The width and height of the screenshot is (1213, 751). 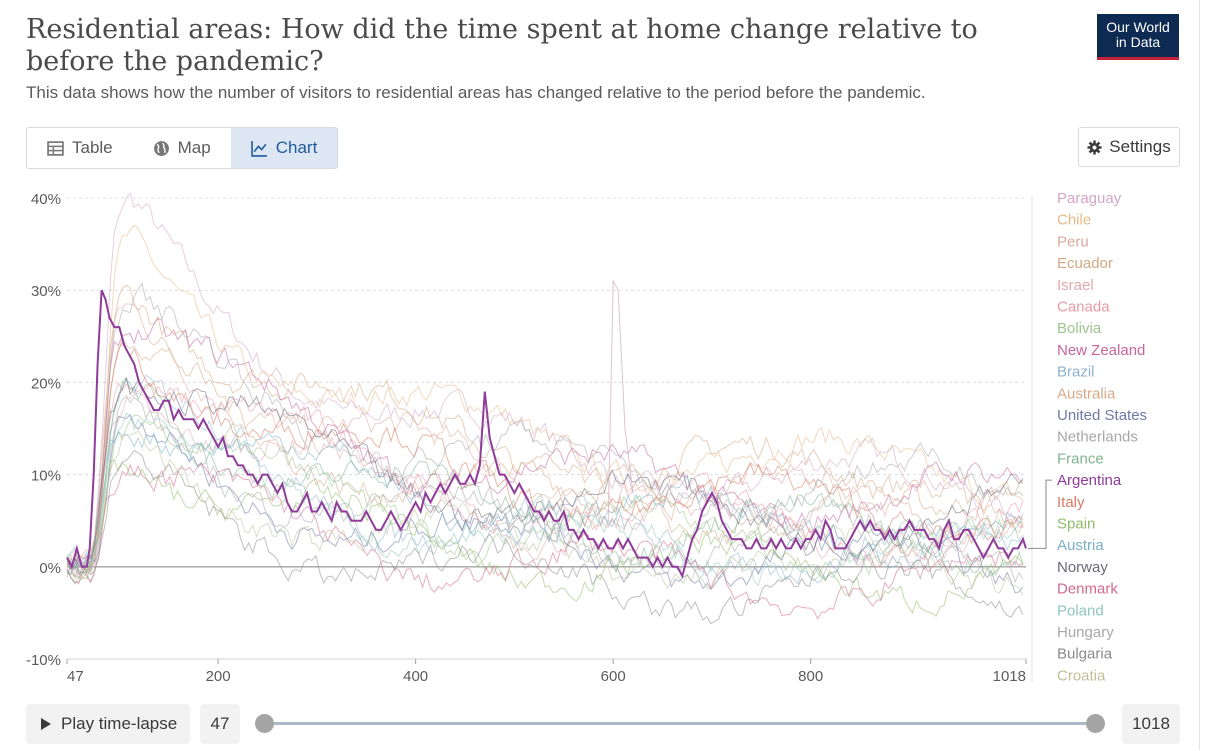 What do you see at coordinates (119, 723) in the screenshot?
I see `play-label: Play time-lapse` at bounding box center [119, 723].